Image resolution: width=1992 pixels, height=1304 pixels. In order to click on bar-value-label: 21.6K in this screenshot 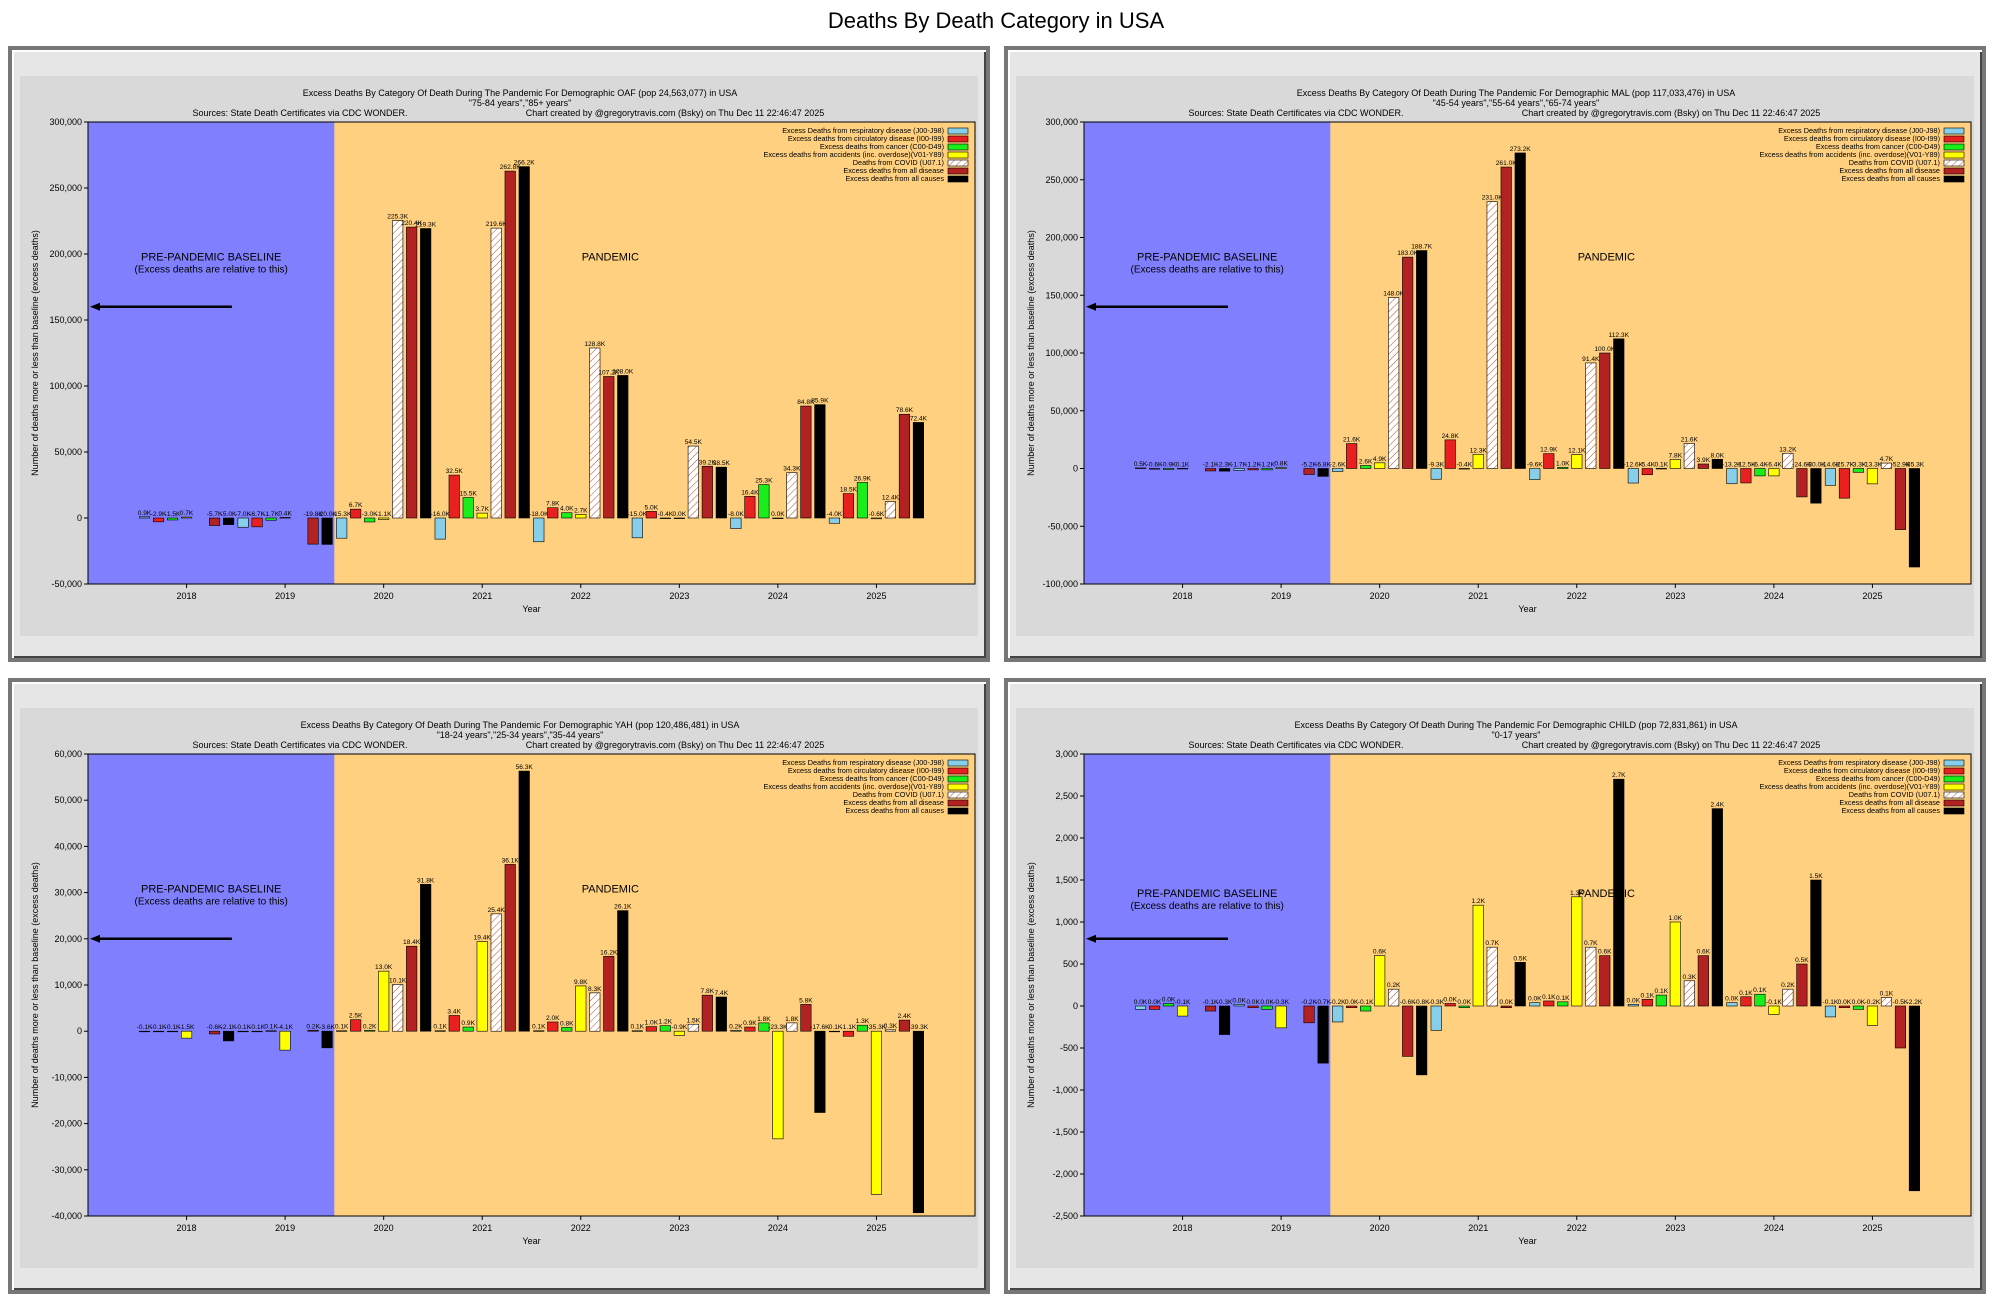, I will do `click(1352, 440)`.